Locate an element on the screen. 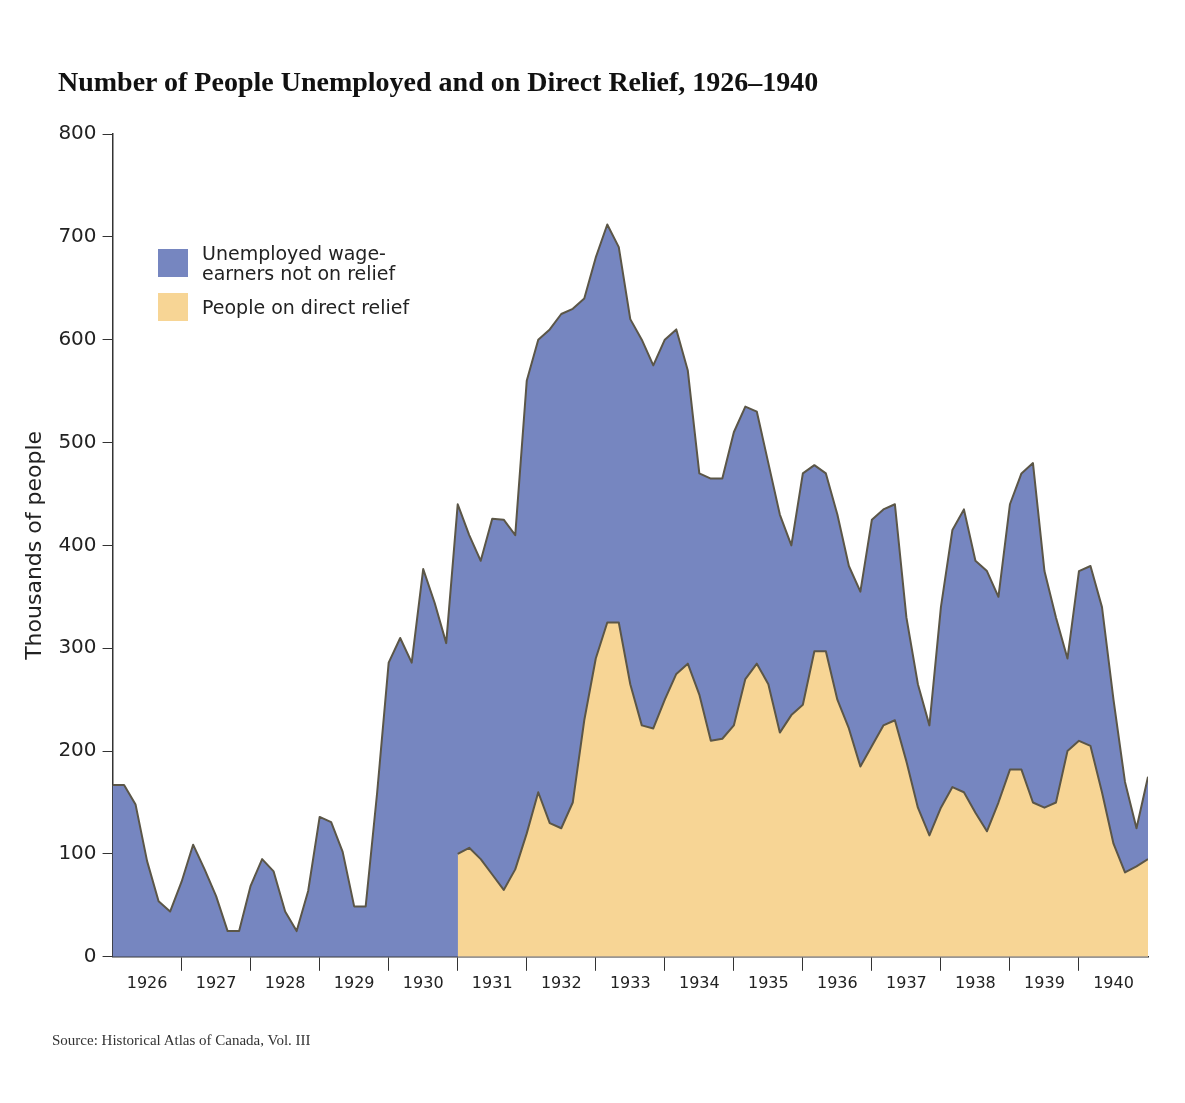 The height and width of the screenshot is (1103, 1185). x-tick-label: 1935 is located at coordinates (768, 982).